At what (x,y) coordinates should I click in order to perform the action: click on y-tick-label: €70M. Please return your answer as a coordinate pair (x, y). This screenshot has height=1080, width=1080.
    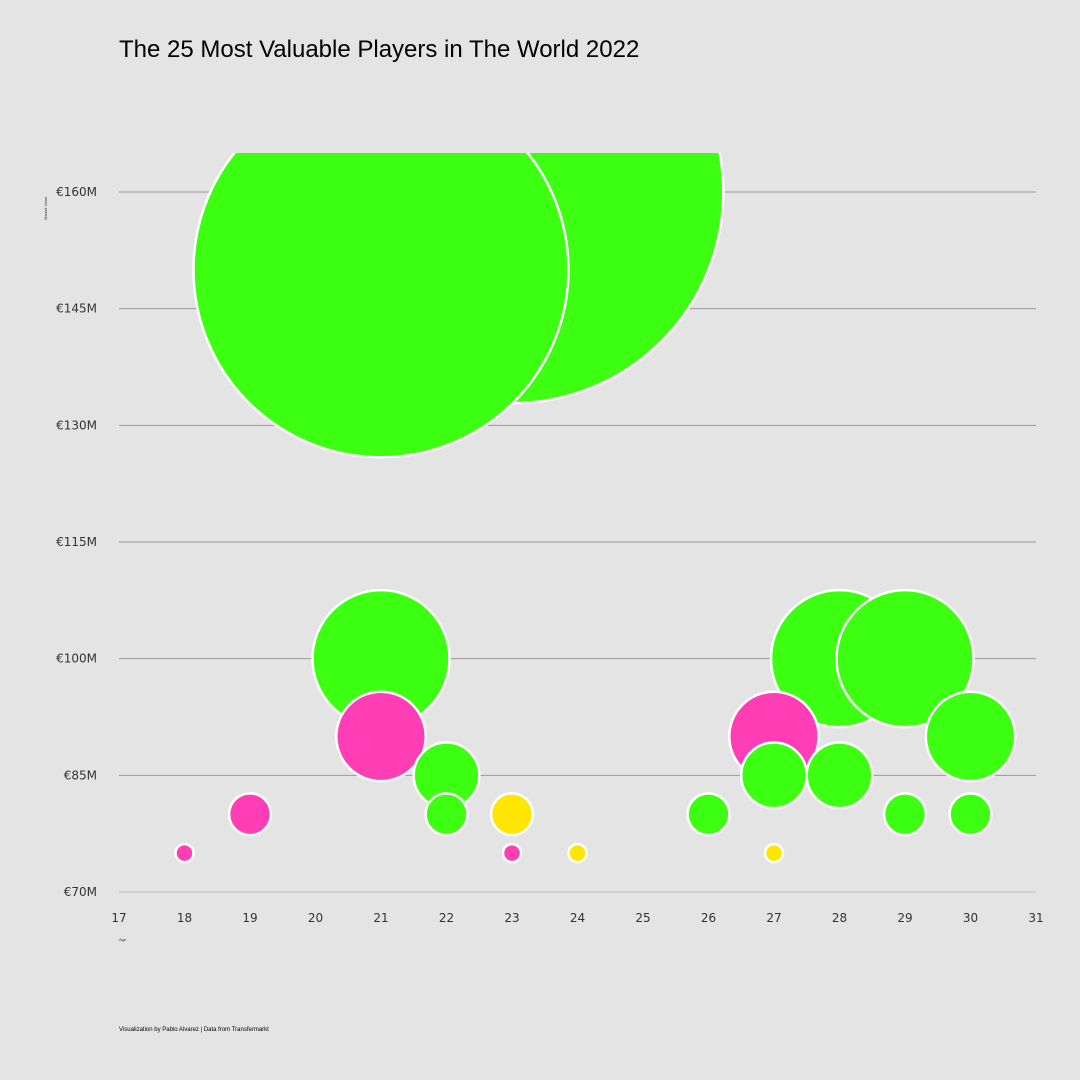
    Looking at the image, I should click on (80, 892).